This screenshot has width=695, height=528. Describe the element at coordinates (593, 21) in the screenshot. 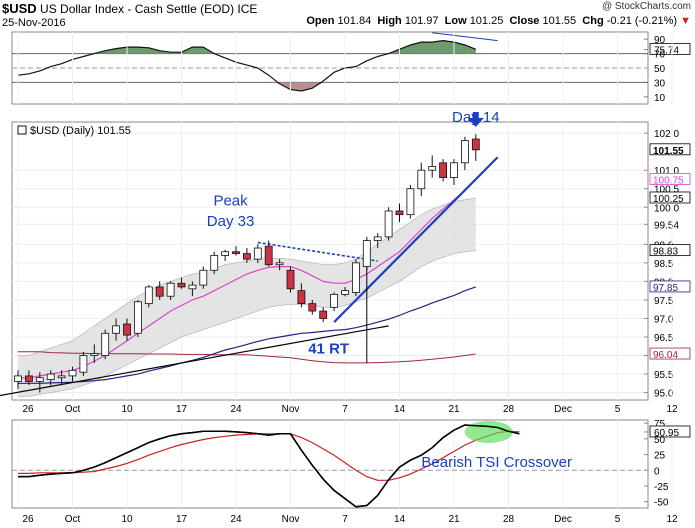

I see `change-label: Chg` at that location.